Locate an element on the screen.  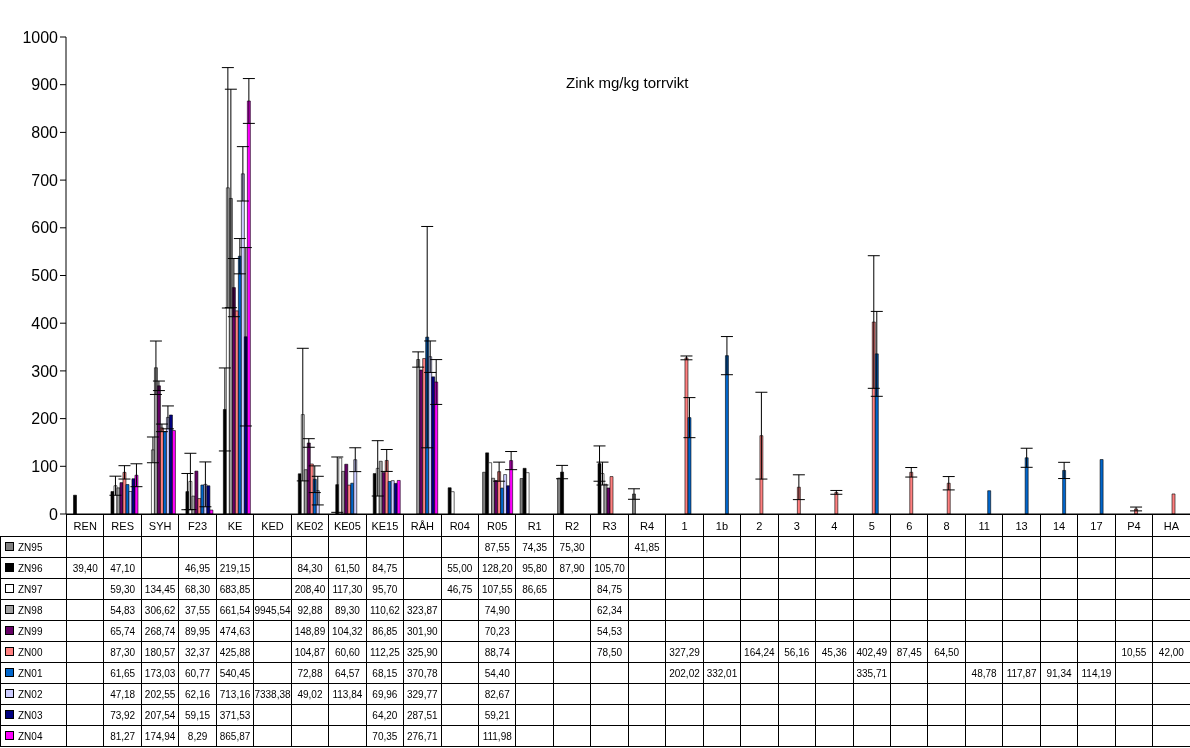
data-label: 84,30 is located at coordinates (310, 568).